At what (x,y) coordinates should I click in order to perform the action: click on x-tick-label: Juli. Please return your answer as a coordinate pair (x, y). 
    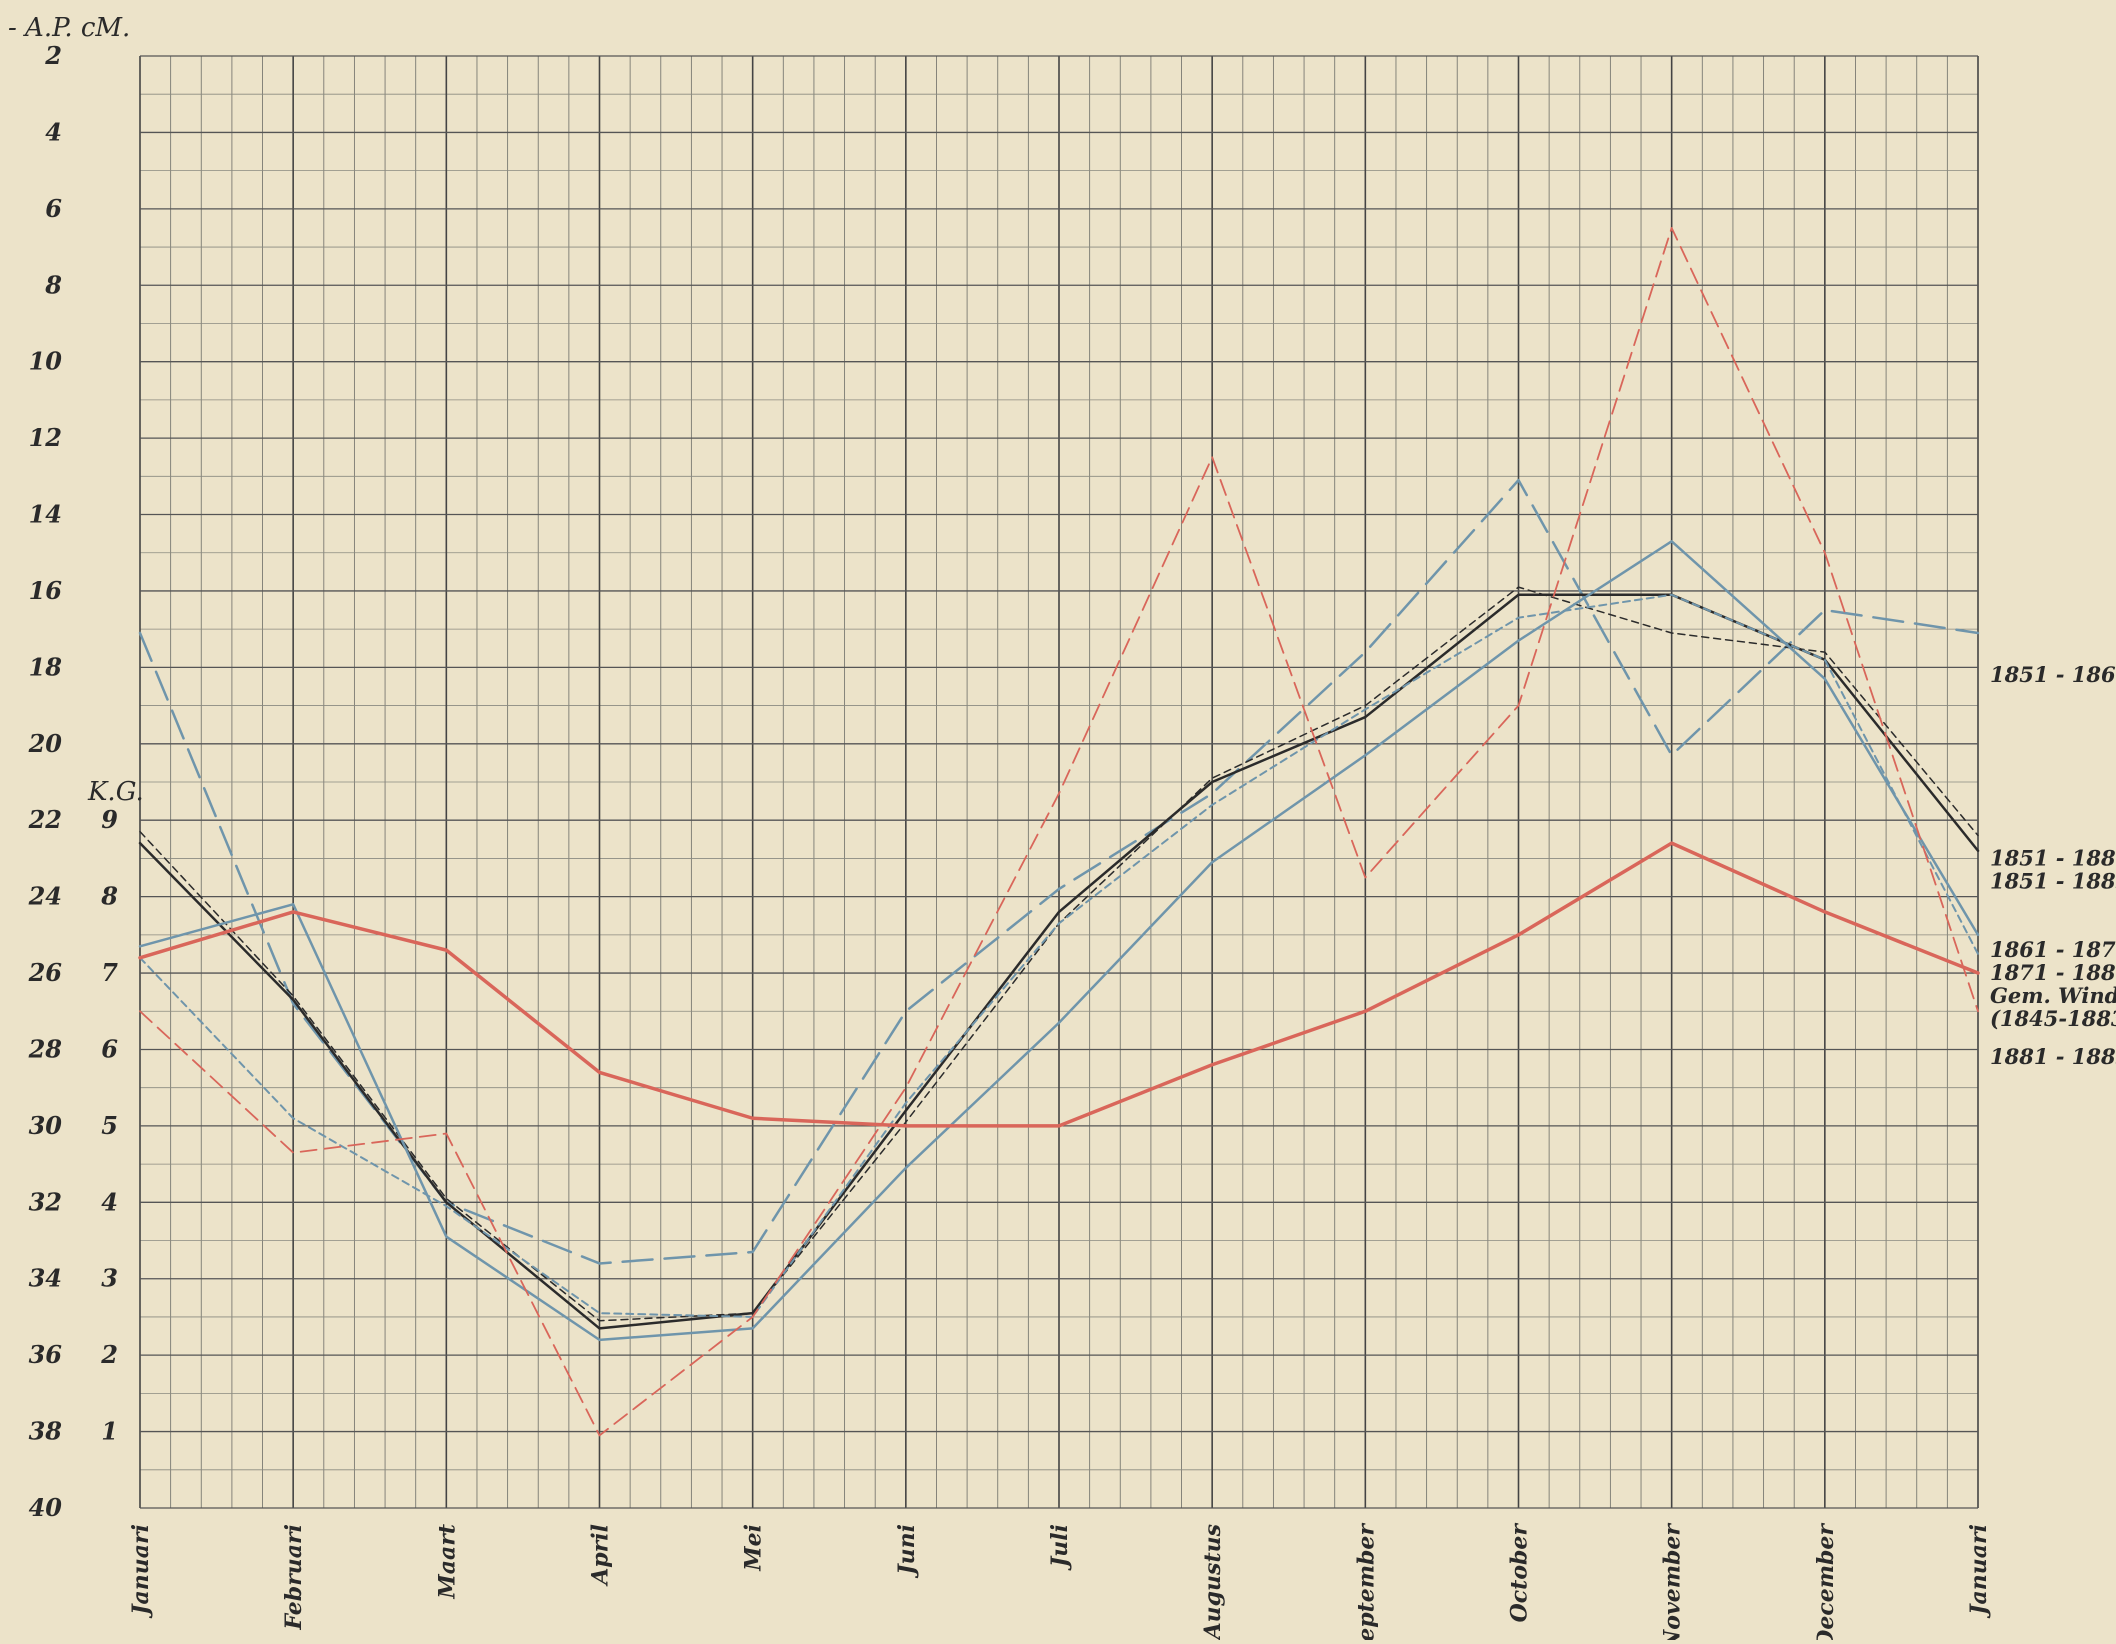
    Looking at the image, I should click on (1060, 1547).